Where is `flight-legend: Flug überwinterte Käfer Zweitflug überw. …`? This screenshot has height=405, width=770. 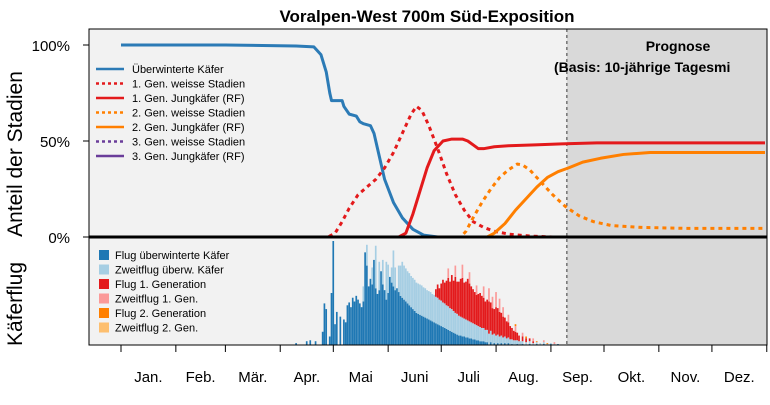 flight-legend: Flug überwinterte Käfer Zweitflug überw. … is located at coordinates (164, 292).